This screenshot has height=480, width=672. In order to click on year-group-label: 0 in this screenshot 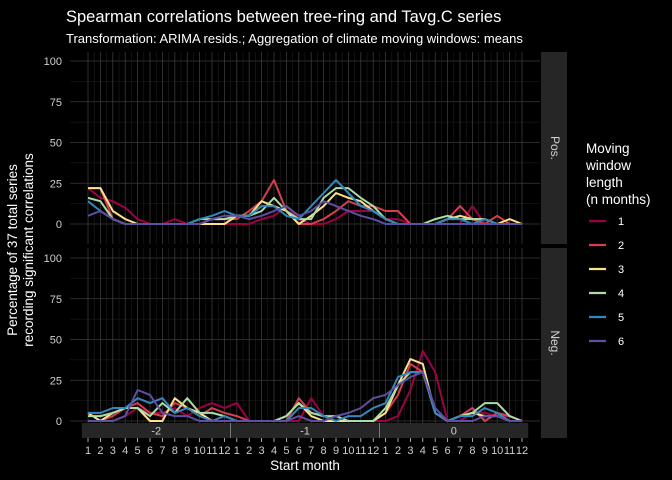, I will do `click(454, 432)`.